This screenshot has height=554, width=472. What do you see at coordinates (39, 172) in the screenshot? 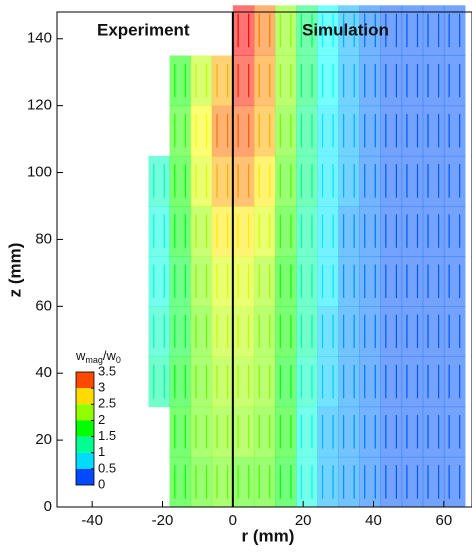
I see `y-tick-label: 100` at bounding box center [39, 172].